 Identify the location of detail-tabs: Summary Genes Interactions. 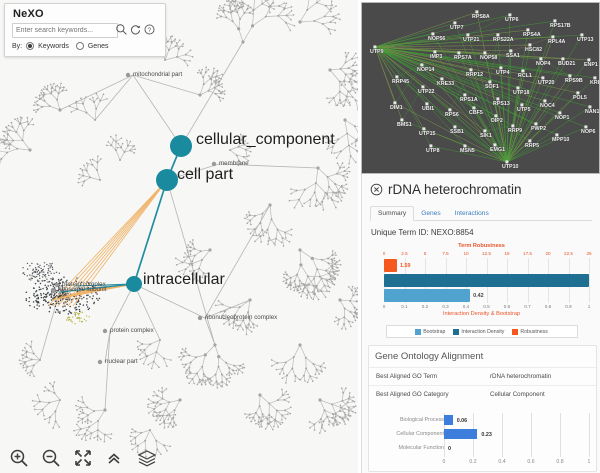
(481, 212).